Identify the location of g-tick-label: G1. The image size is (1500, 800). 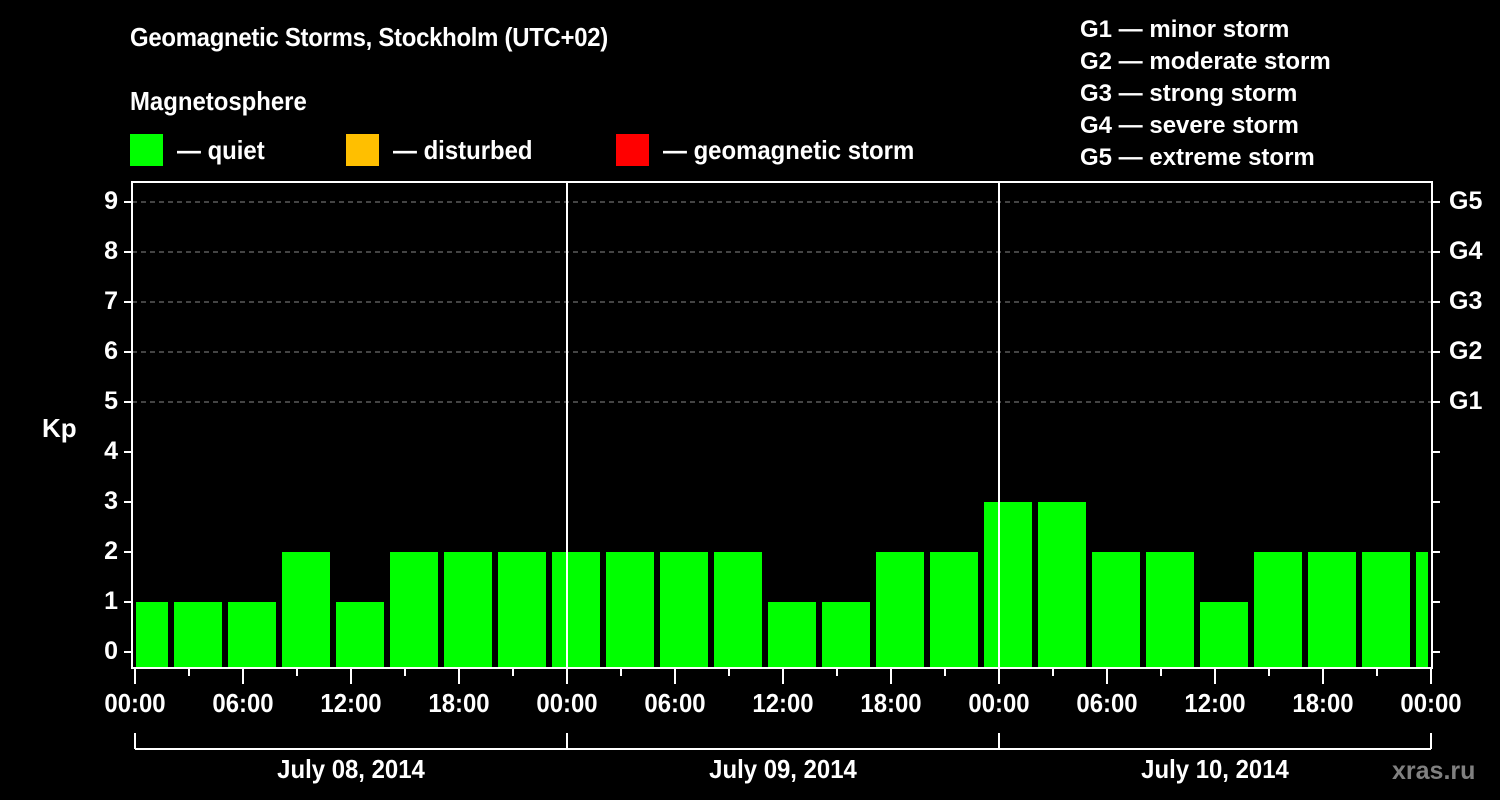
(1466, 401).